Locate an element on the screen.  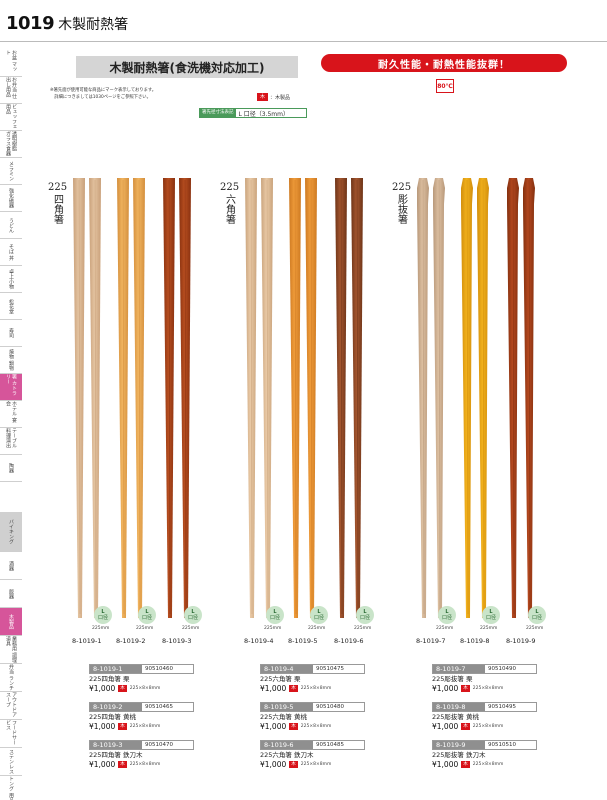
sidebar-tab: 松花堂 is located at coordinates (11, 306).